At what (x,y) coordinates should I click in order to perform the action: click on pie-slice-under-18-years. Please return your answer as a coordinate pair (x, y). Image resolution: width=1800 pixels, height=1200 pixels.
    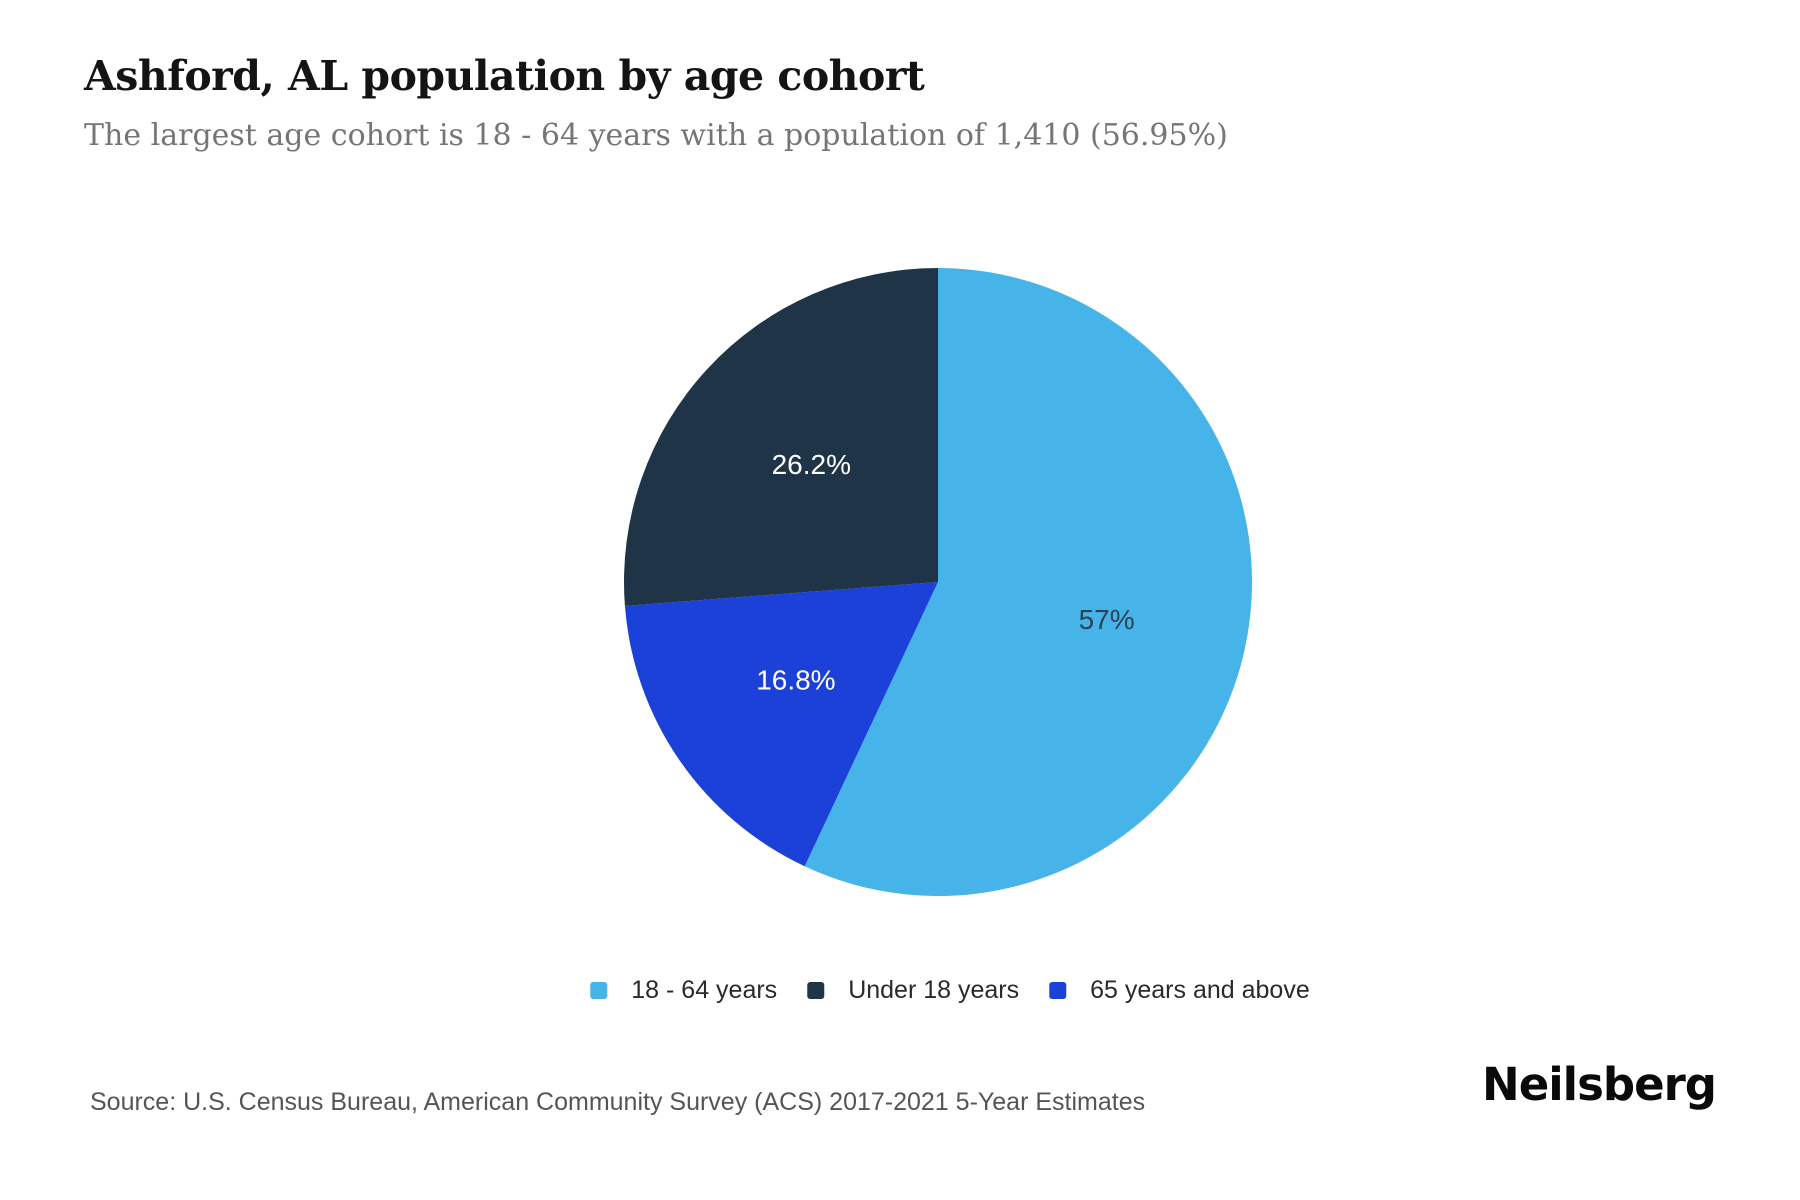
    Looking at the image, I should click on (780, 437).